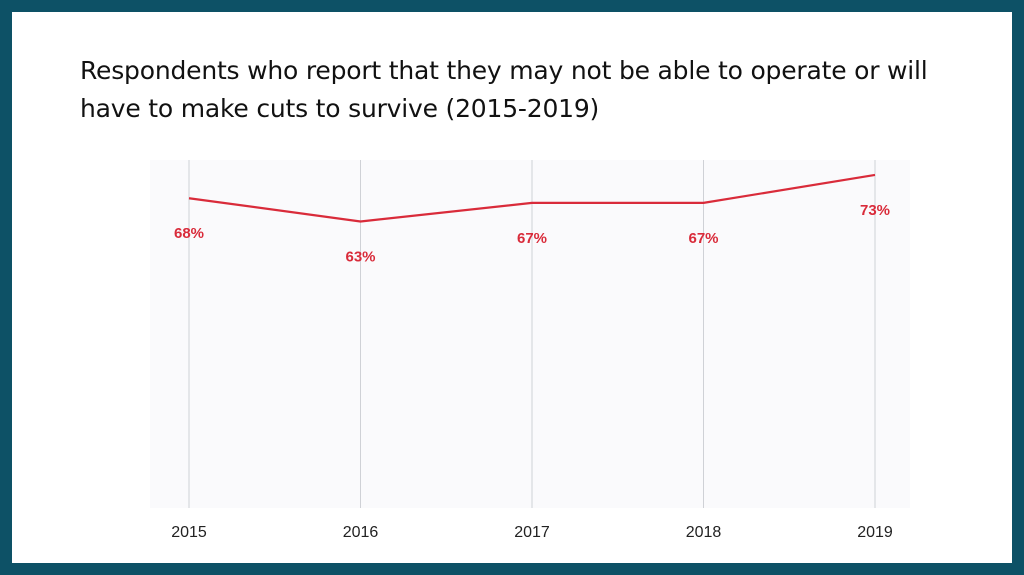  Describe the element at coordinates (189, 532) in the screenshot. I see `x-tick-label-2015: 2015` at that location.